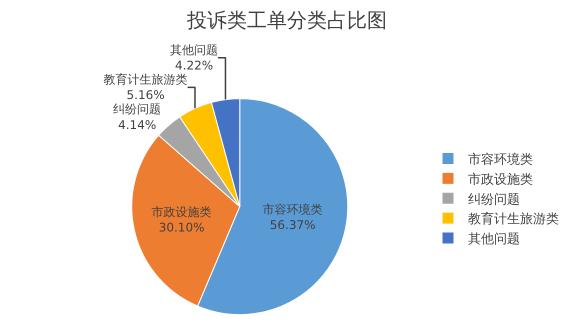 The width and height of the screenshot is (574, 330). I want to click on data-label: 56.37%, so click(293, 225).